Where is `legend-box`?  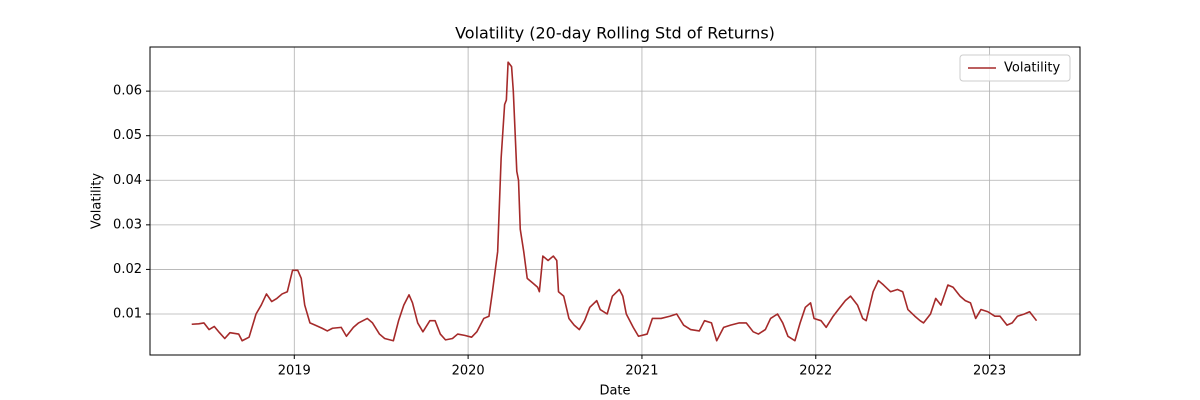
legend-box is located at coordinates (1015, 68).